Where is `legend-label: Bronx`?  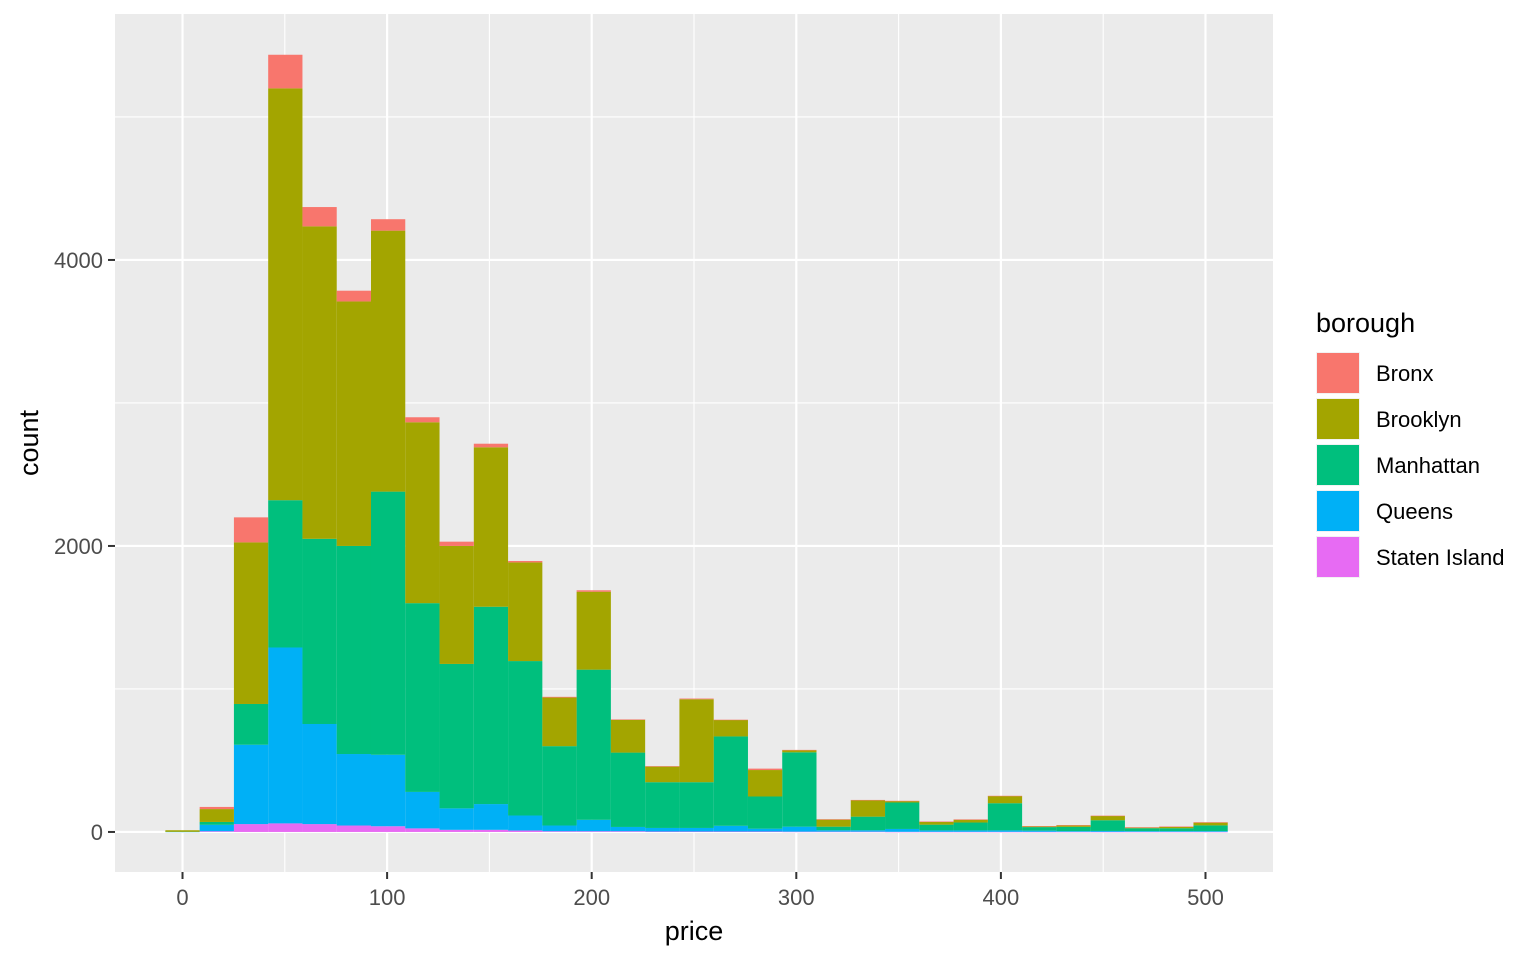 legend-label: Bronx is located at coordinates (1404, 373).